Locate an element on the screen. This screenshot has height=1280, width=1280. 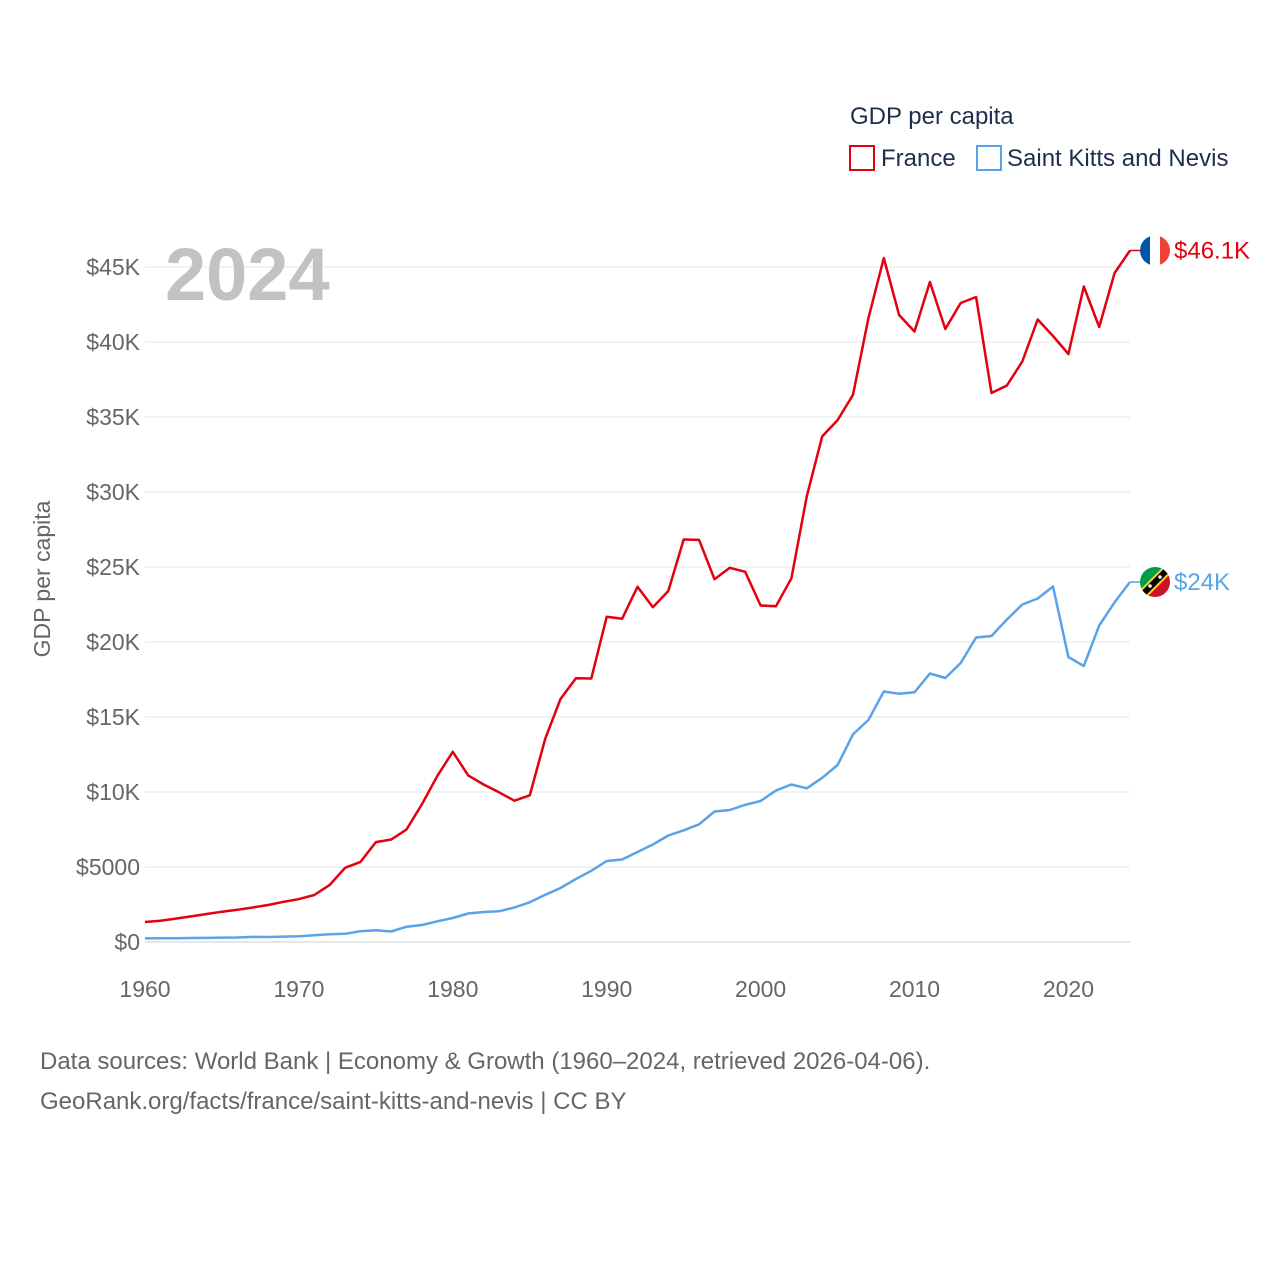
saint-kitts-flag-icon is located at coordinates (1155, 582).